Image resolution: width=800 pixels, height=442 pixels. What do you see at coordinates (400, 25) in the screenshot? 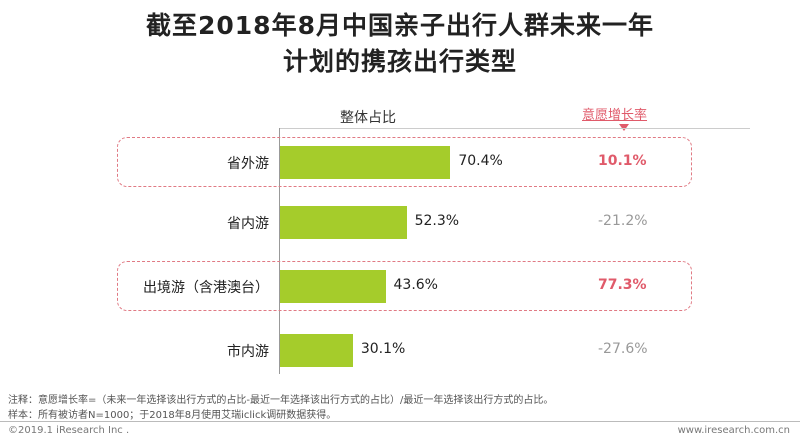
I see `chart-title-line1: 截至2018年8月中国亲子出行人群未来一年` at bounding box center [400, 25].